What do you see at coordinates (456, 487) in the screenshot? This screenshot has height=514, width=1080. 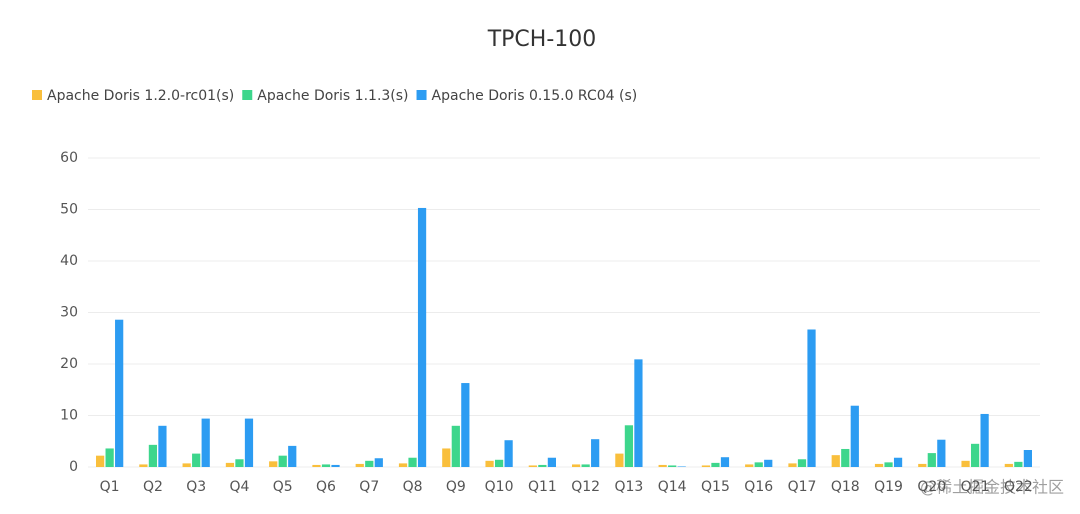 I see `x-tick-label: Q9` at bounding box center [456, 487].